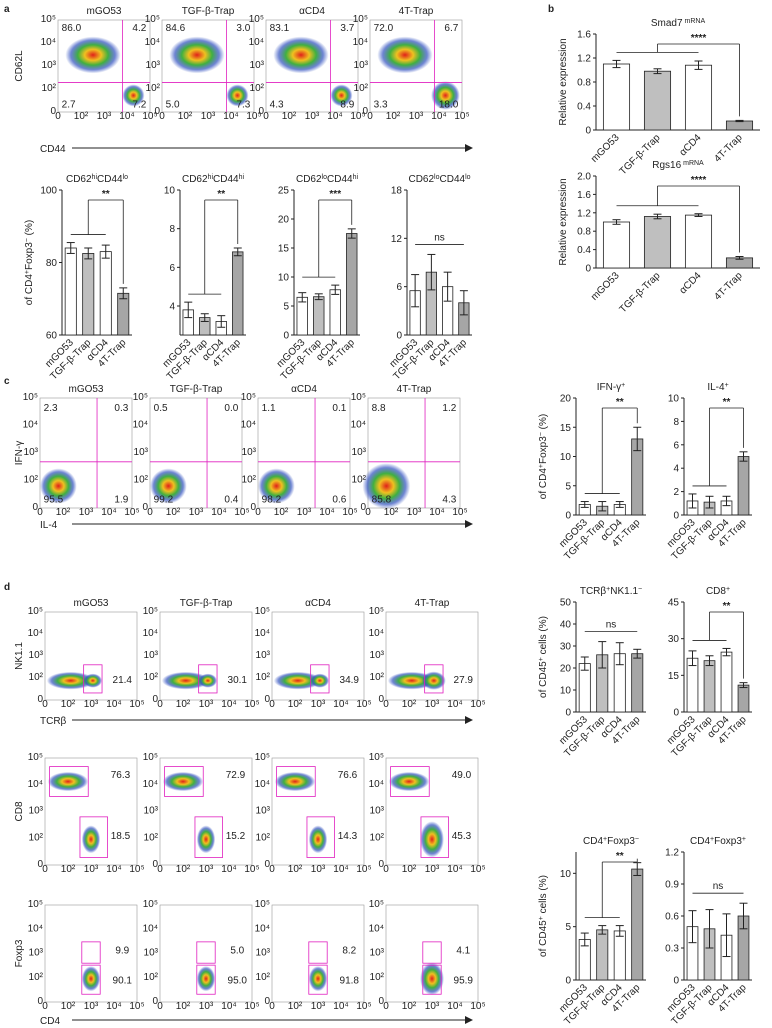 This screenshot has width=772, height=1028. What do you see at coordinates (382, 500) in the screenshot?
I see `gate-label: 85.8` at bounding box center [382, 500].